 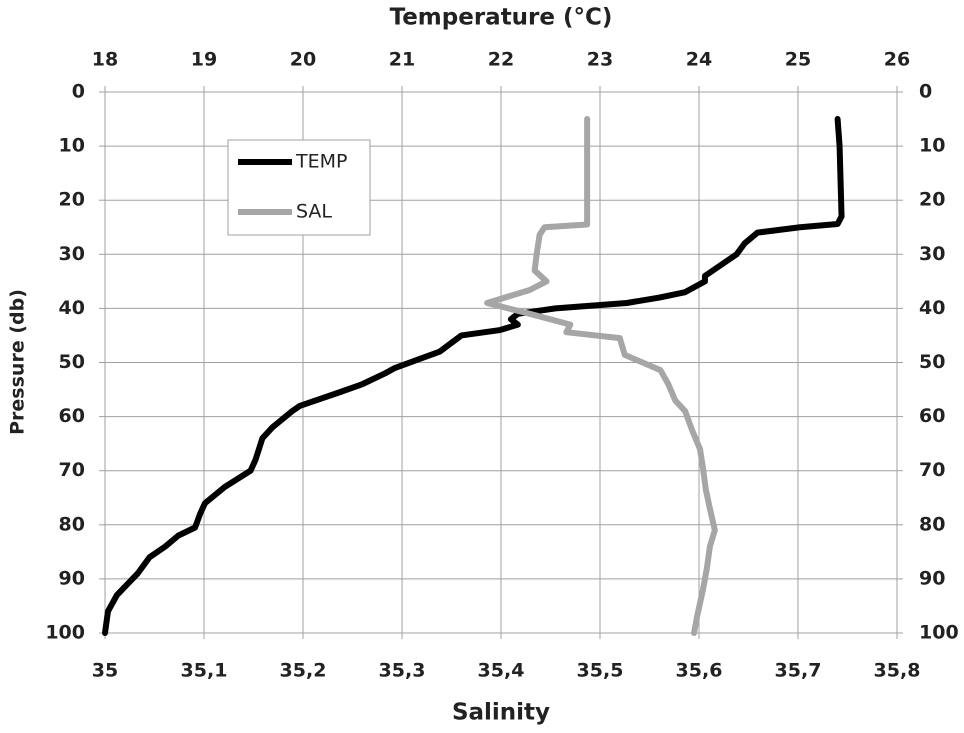 I want to click on y-tick-label: 10, so click(x=72, y=146).